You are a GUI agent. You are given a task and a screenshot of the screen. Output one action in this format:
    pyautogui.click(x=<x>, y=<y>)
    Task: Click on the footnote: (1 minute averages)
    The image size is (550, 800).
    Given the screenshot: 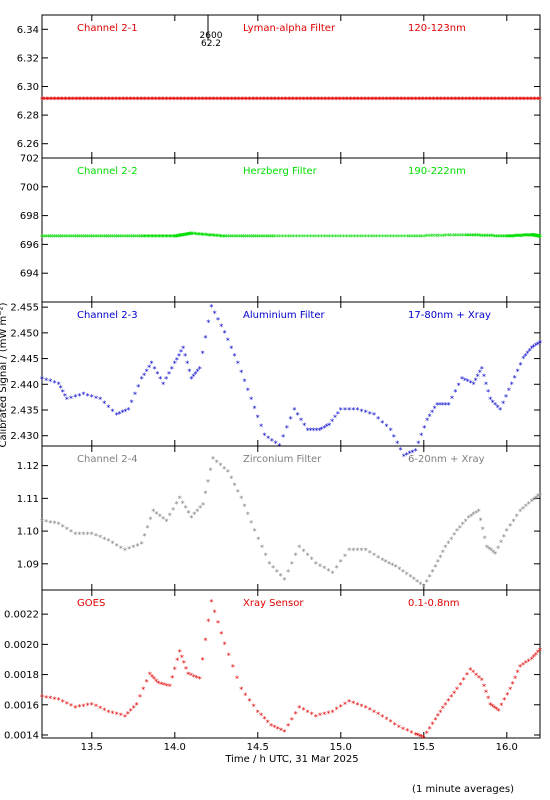 What is the action you would take?
    pyautogui.click(x=463, y=789)
    